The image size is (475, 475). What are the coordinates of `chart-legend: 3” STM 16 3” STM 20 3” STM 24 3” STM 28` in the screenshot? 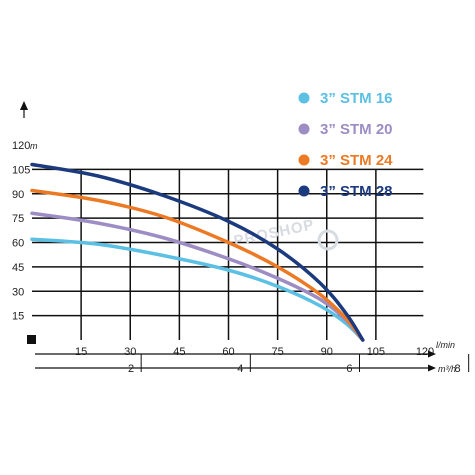 It's located at (345, 145).